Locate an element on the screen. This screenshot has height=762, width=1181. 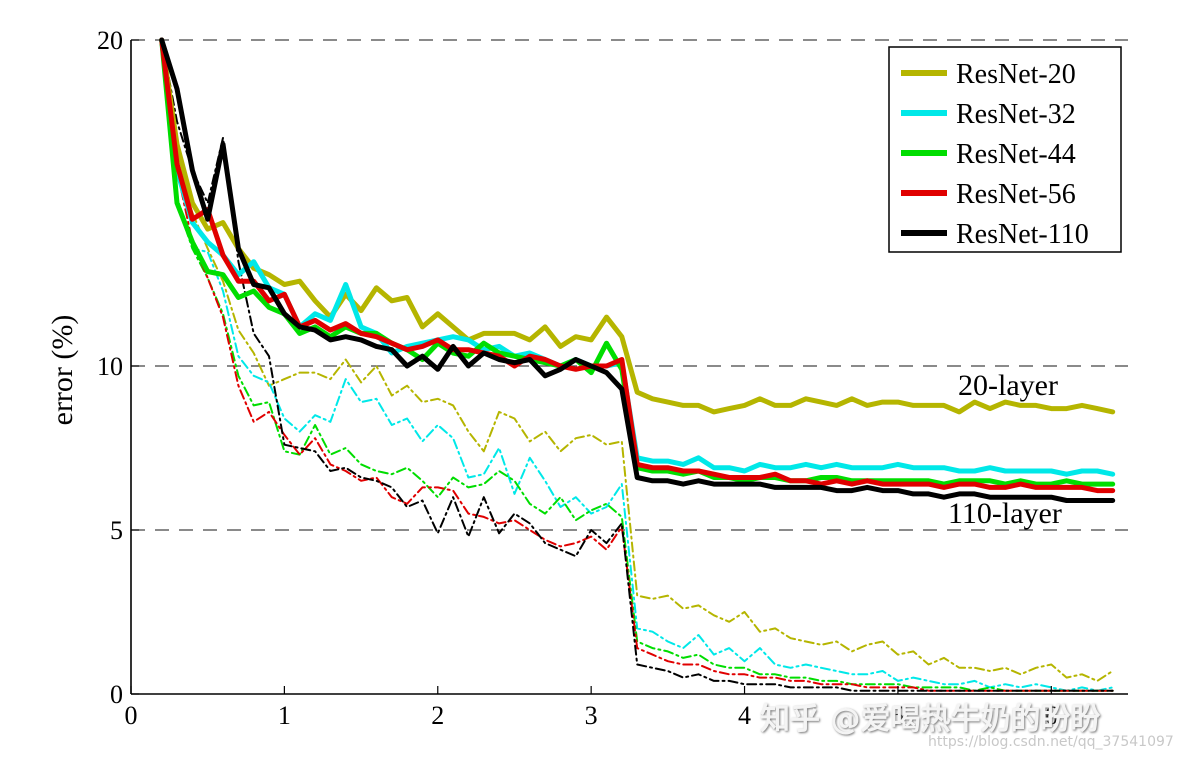
annotations: 20-layer 110-layer is located at coordinates (1005, 449).